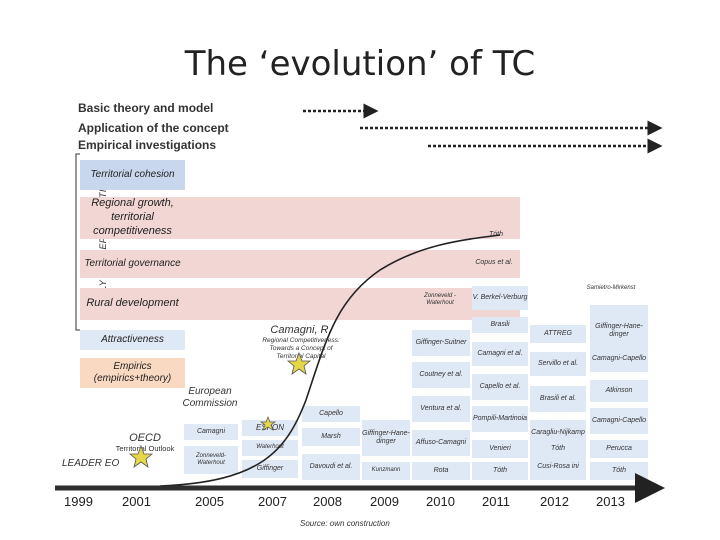  I want to click on oecd-star-icon, so click(141, 456).